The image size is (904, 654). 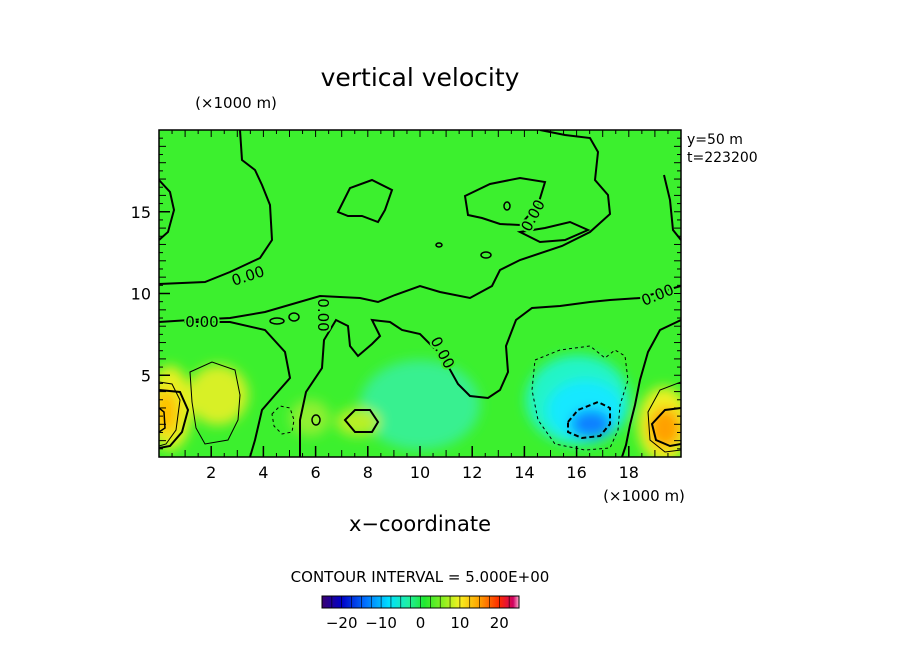 I want to click on contour-pos5-right, so click(x=664, y=417).